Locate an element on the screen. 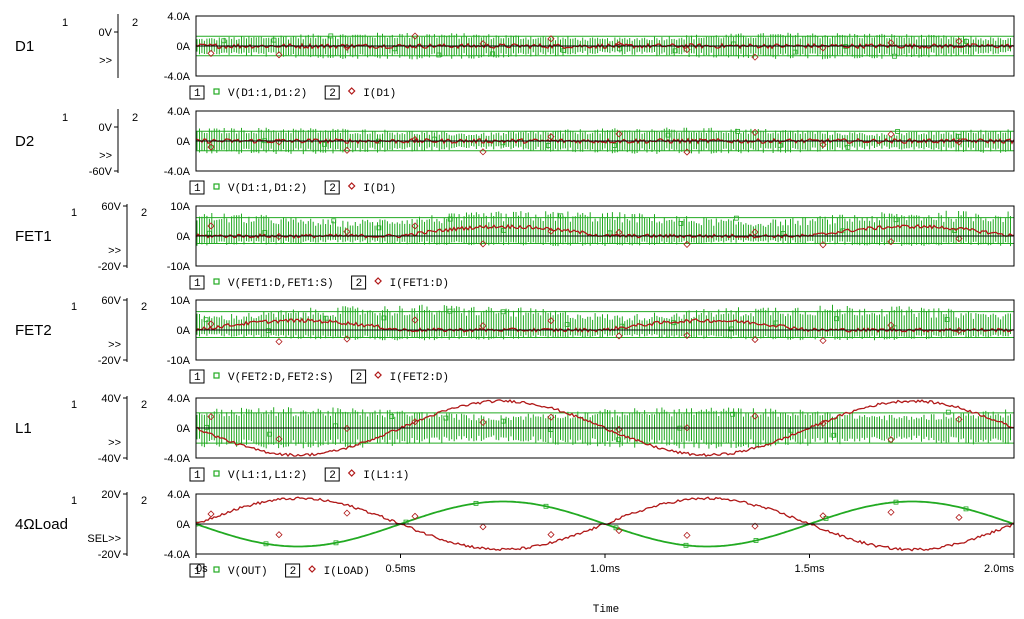 The width and height of the screenshot is (1024, 619). left-axis-tick-label: -20V is located at coordinates (110, 267).